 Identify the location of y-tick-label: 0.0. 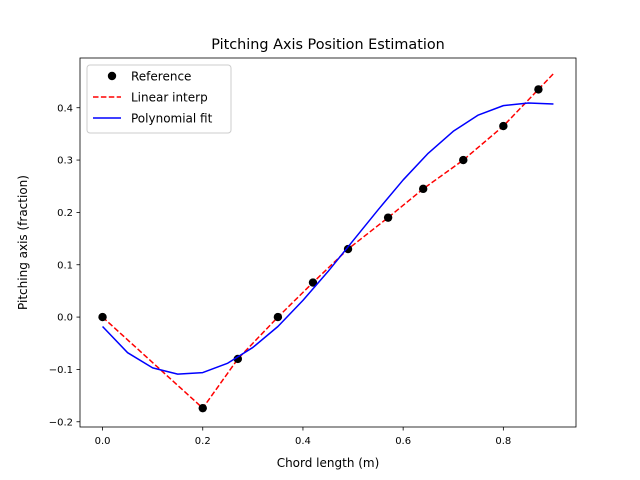
(65, 318).